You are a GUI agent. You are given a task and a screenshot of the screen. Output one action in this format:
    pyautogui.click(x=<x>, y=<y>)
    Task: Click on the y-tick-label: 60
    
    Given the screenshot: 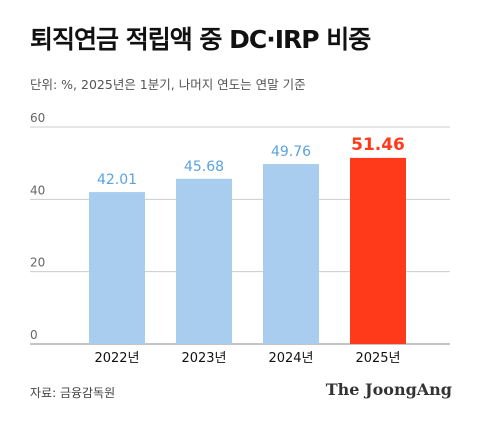 What is the action you would take?
    pyautogui.click(x=37, y=118)
    